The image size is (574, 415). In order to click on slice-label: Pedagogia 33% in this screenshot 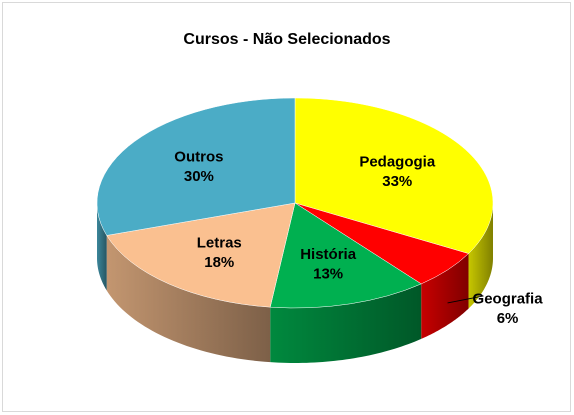, I will do `click(397, 172)`.